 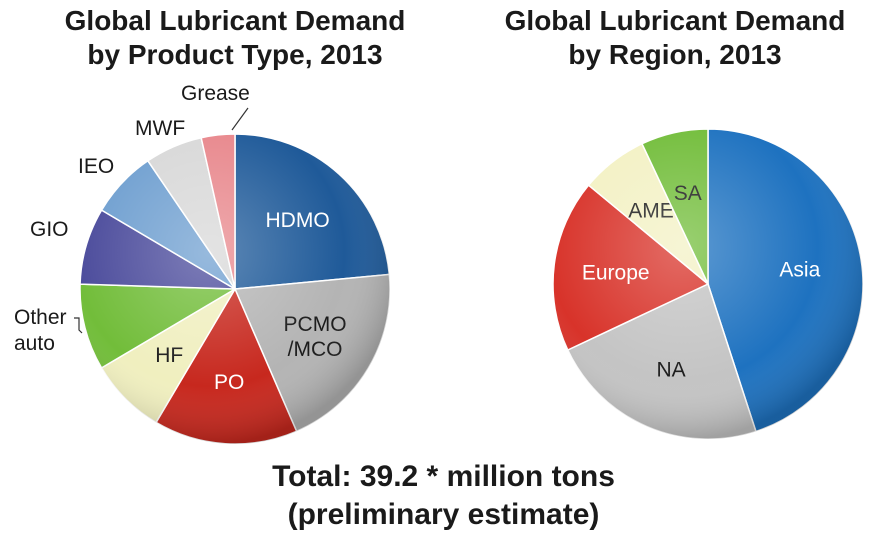 I want to click on slice-label-mwf: MWF, so click(x=160, y=128).